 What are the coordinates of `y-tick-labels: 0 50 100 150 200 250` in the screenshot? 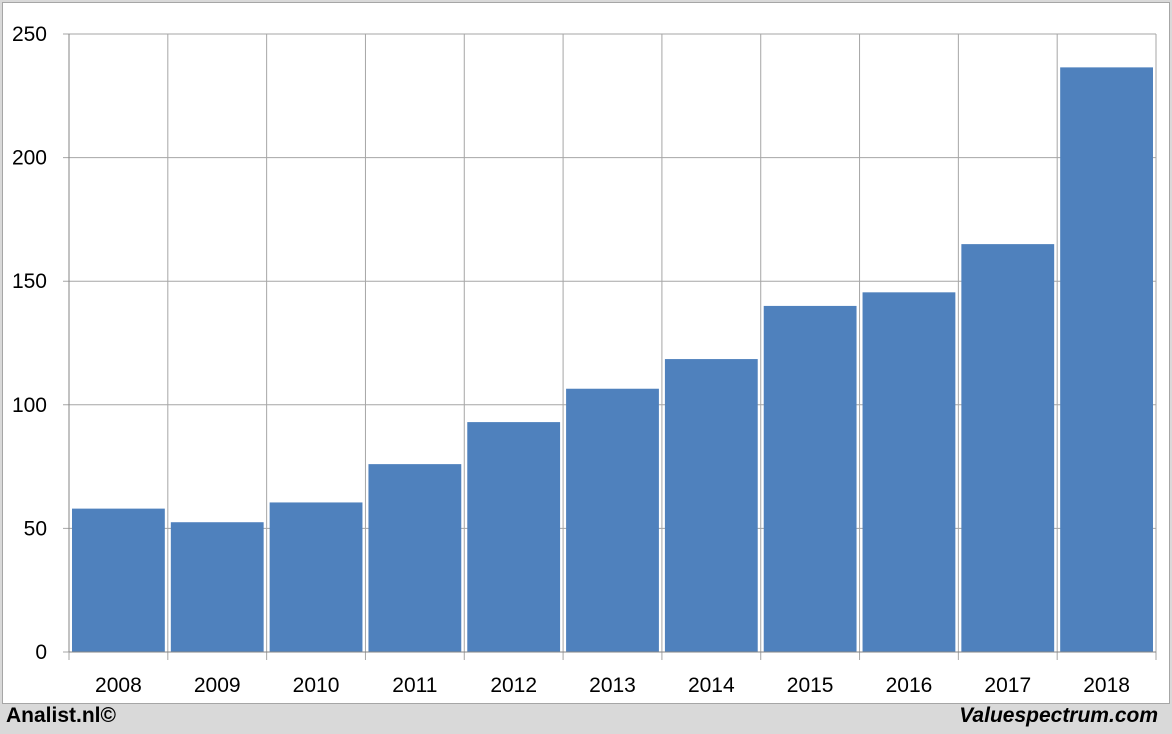 It's located at (29, 343).